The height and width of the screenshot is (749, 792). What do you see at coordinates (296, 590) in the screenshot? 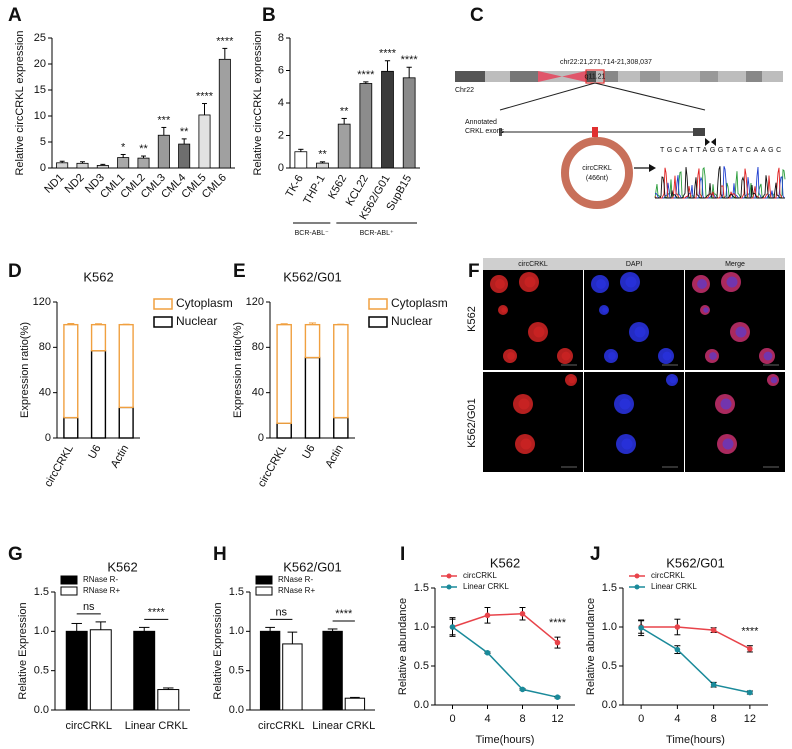
I see `legend-label: RNase R+` at bounding box center [296, 590].